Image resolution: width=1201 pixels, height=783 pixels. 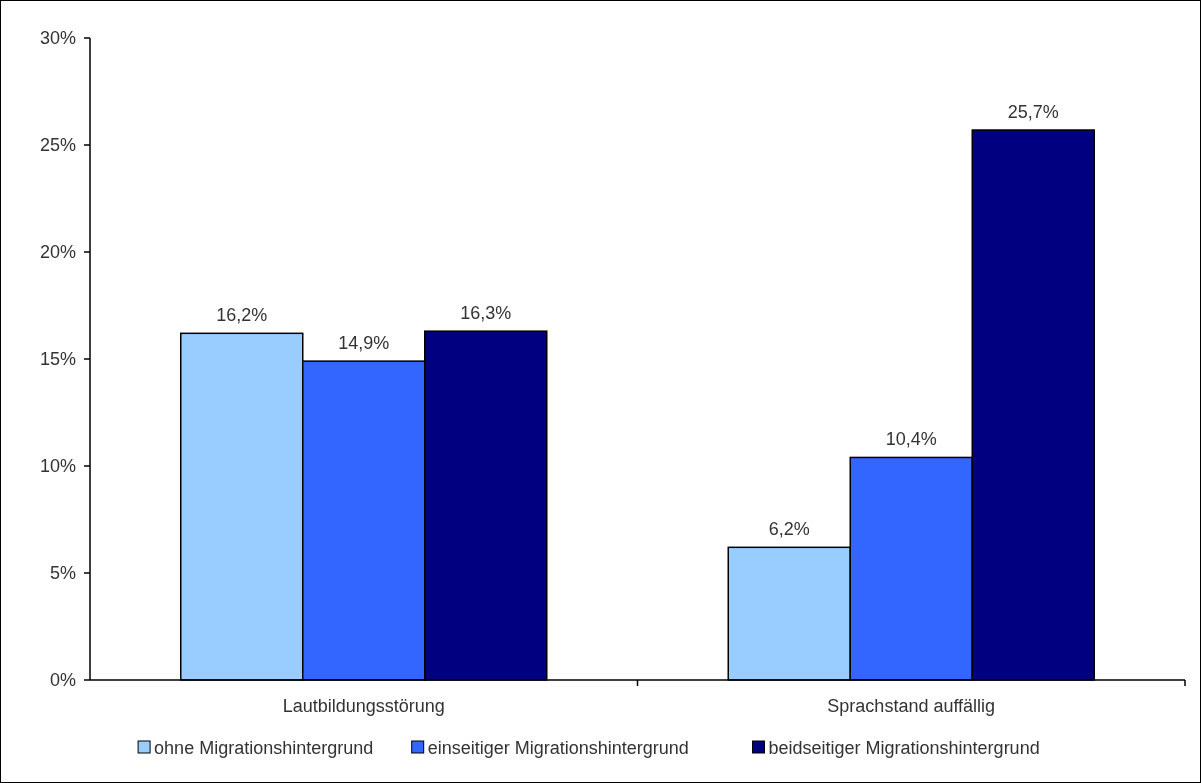 What do you see at coordinates (364, 343) in the screenshot?
I see `data-label: 14,9%` at bounding box center [364, 343].